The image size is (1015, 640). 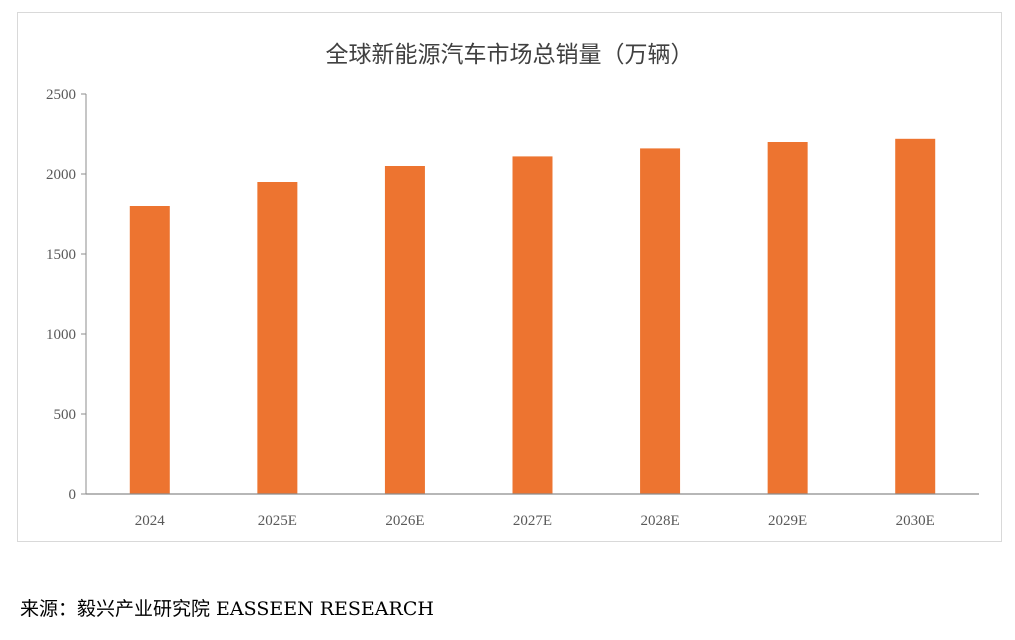 I want to click on bar-2028E, so click(x=660, y=321).